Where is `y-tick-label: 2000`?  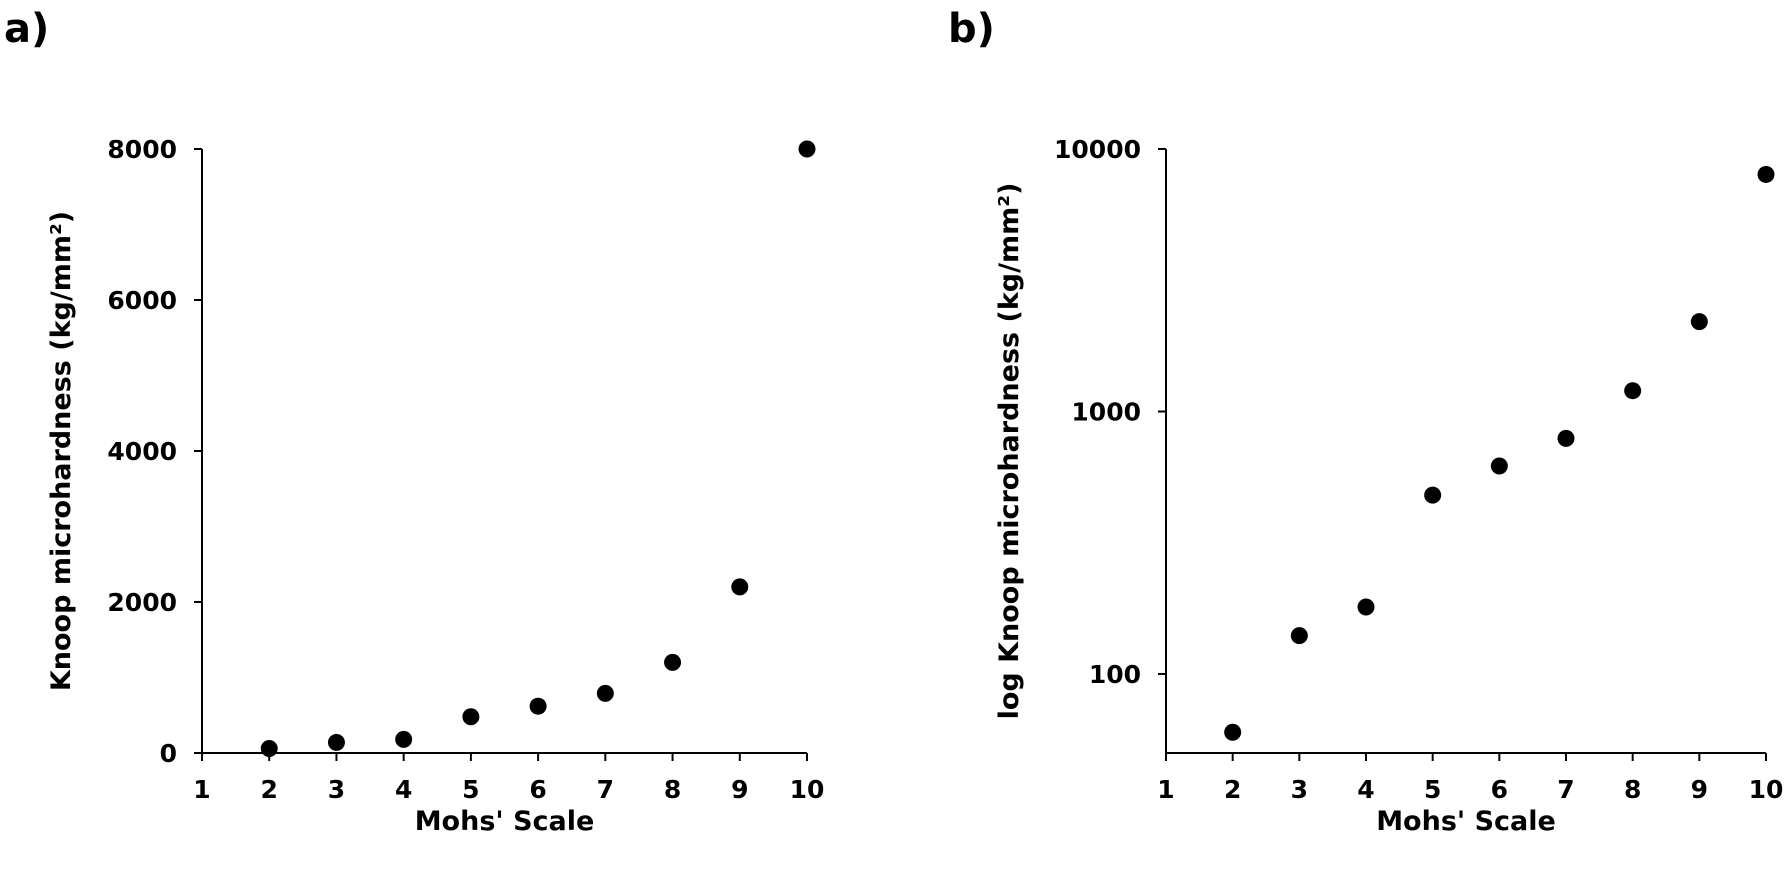 y-tick-label: 2000 is located at coordinates (142, 602).